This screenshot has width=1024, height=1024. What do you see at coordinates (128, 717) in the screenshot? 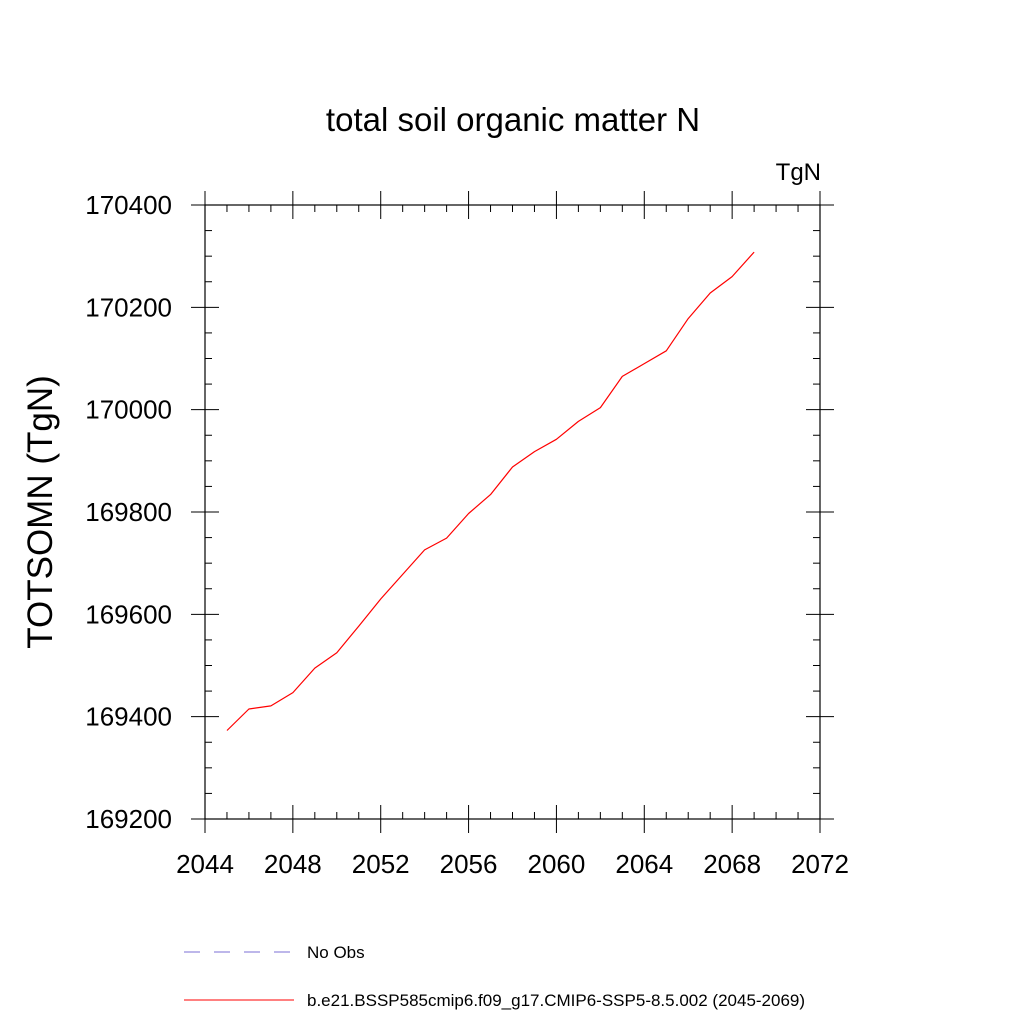
I see `y-tick-label: 169400` at bounding box center [128, 717].